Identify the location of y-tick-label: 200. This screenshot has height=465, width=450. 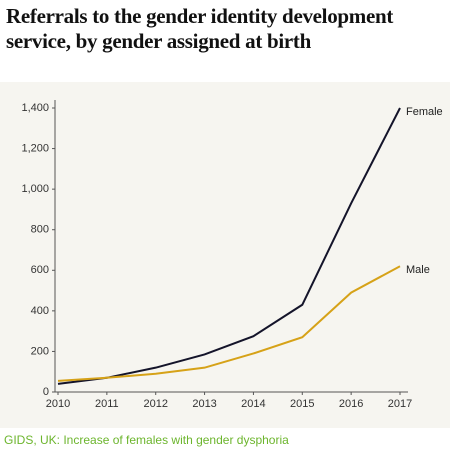
(40, 351).